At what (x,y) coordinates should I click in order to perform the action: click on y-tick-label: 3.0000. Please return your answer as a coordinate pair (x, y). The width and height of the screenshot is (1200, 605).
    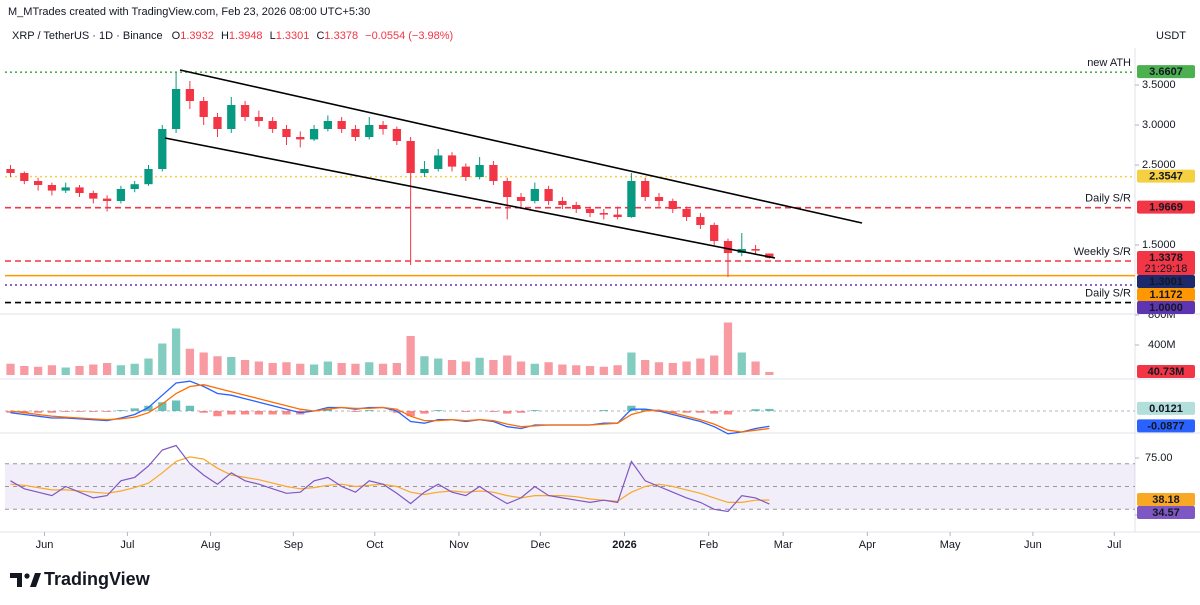
    Looking at the image, I should click on (1159, 125).